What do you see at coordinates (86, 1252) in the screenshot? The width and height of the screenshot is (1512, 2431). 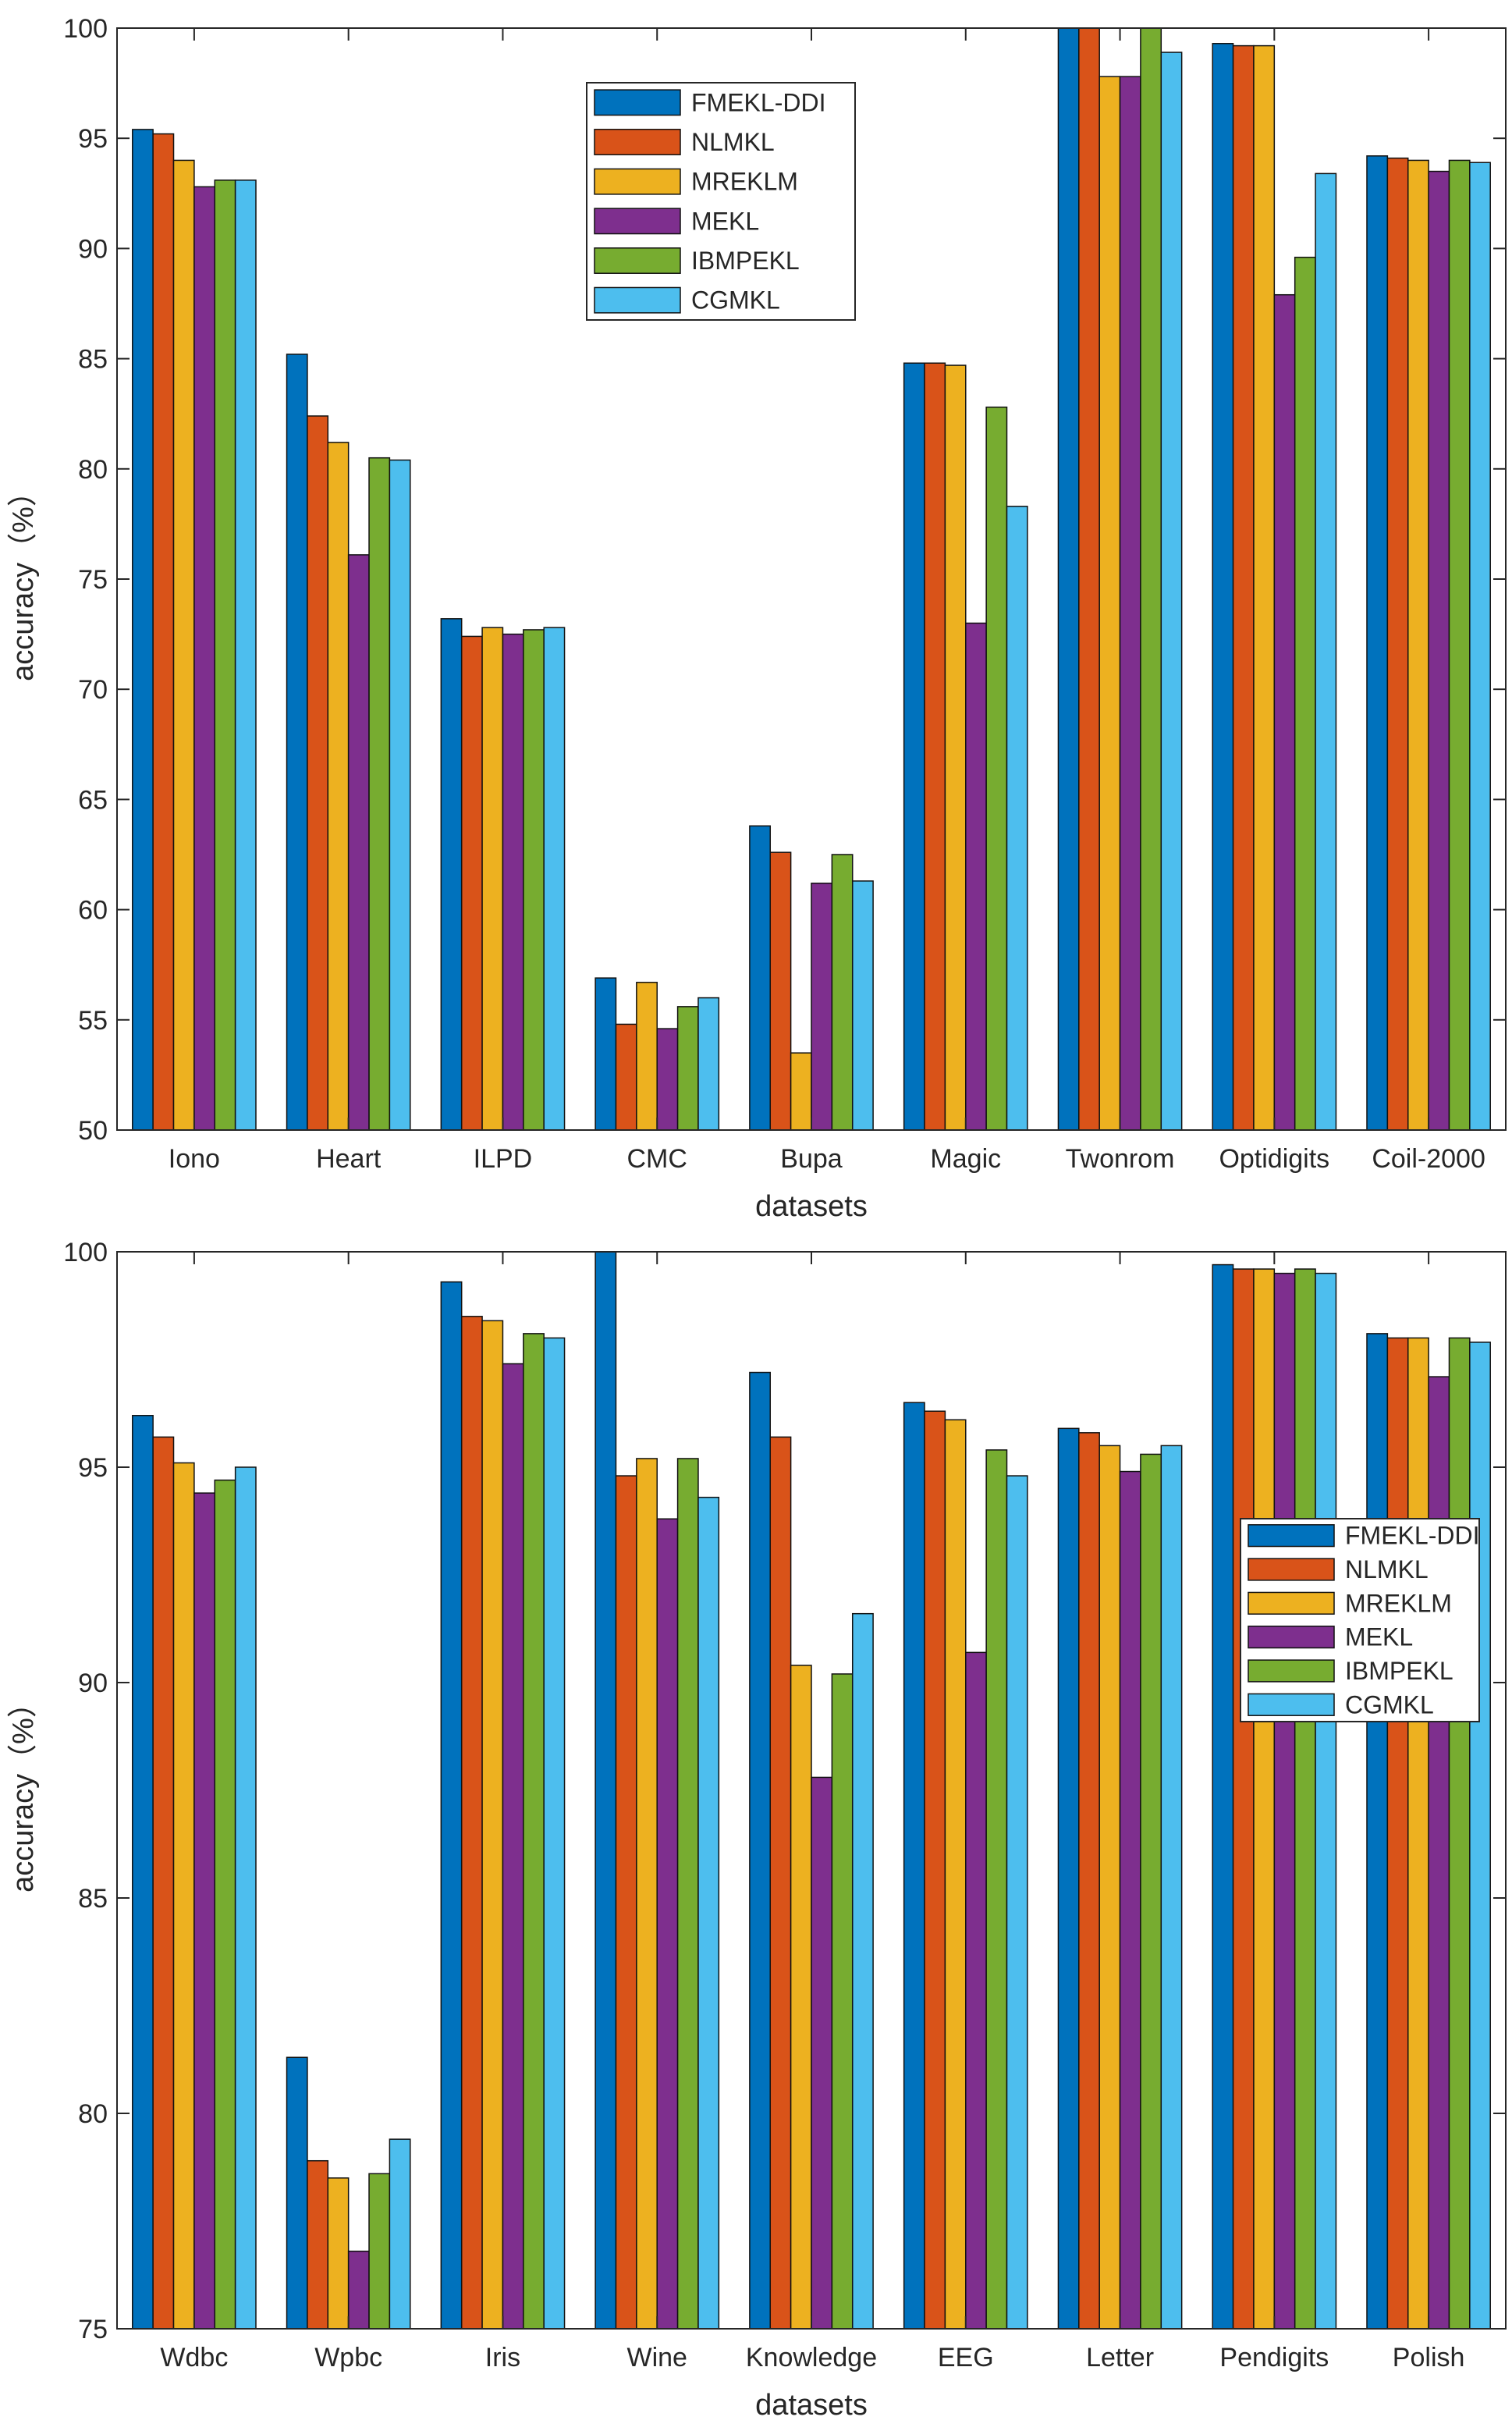 I see `y-tick-label: 100` at bounding box center [86, 1252].